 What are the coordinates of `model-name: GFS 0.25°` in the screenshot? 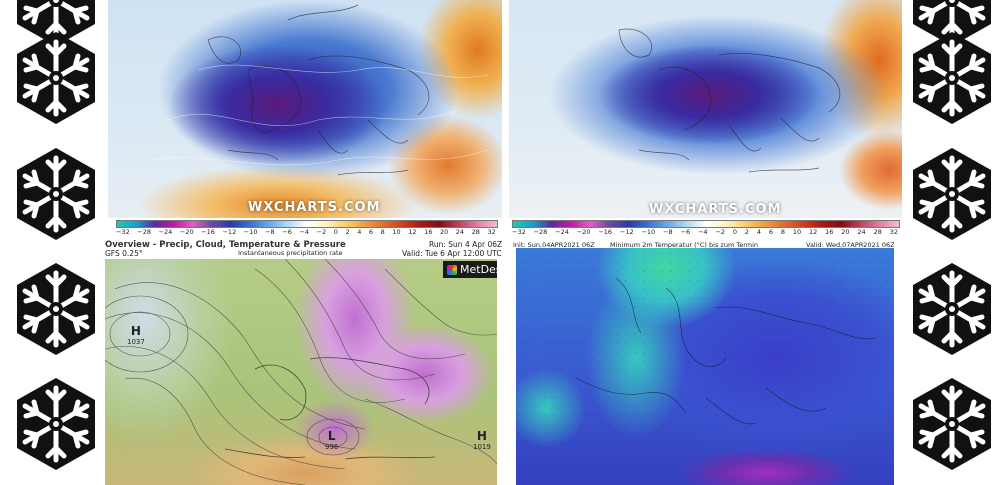 It's located at (124, 253).